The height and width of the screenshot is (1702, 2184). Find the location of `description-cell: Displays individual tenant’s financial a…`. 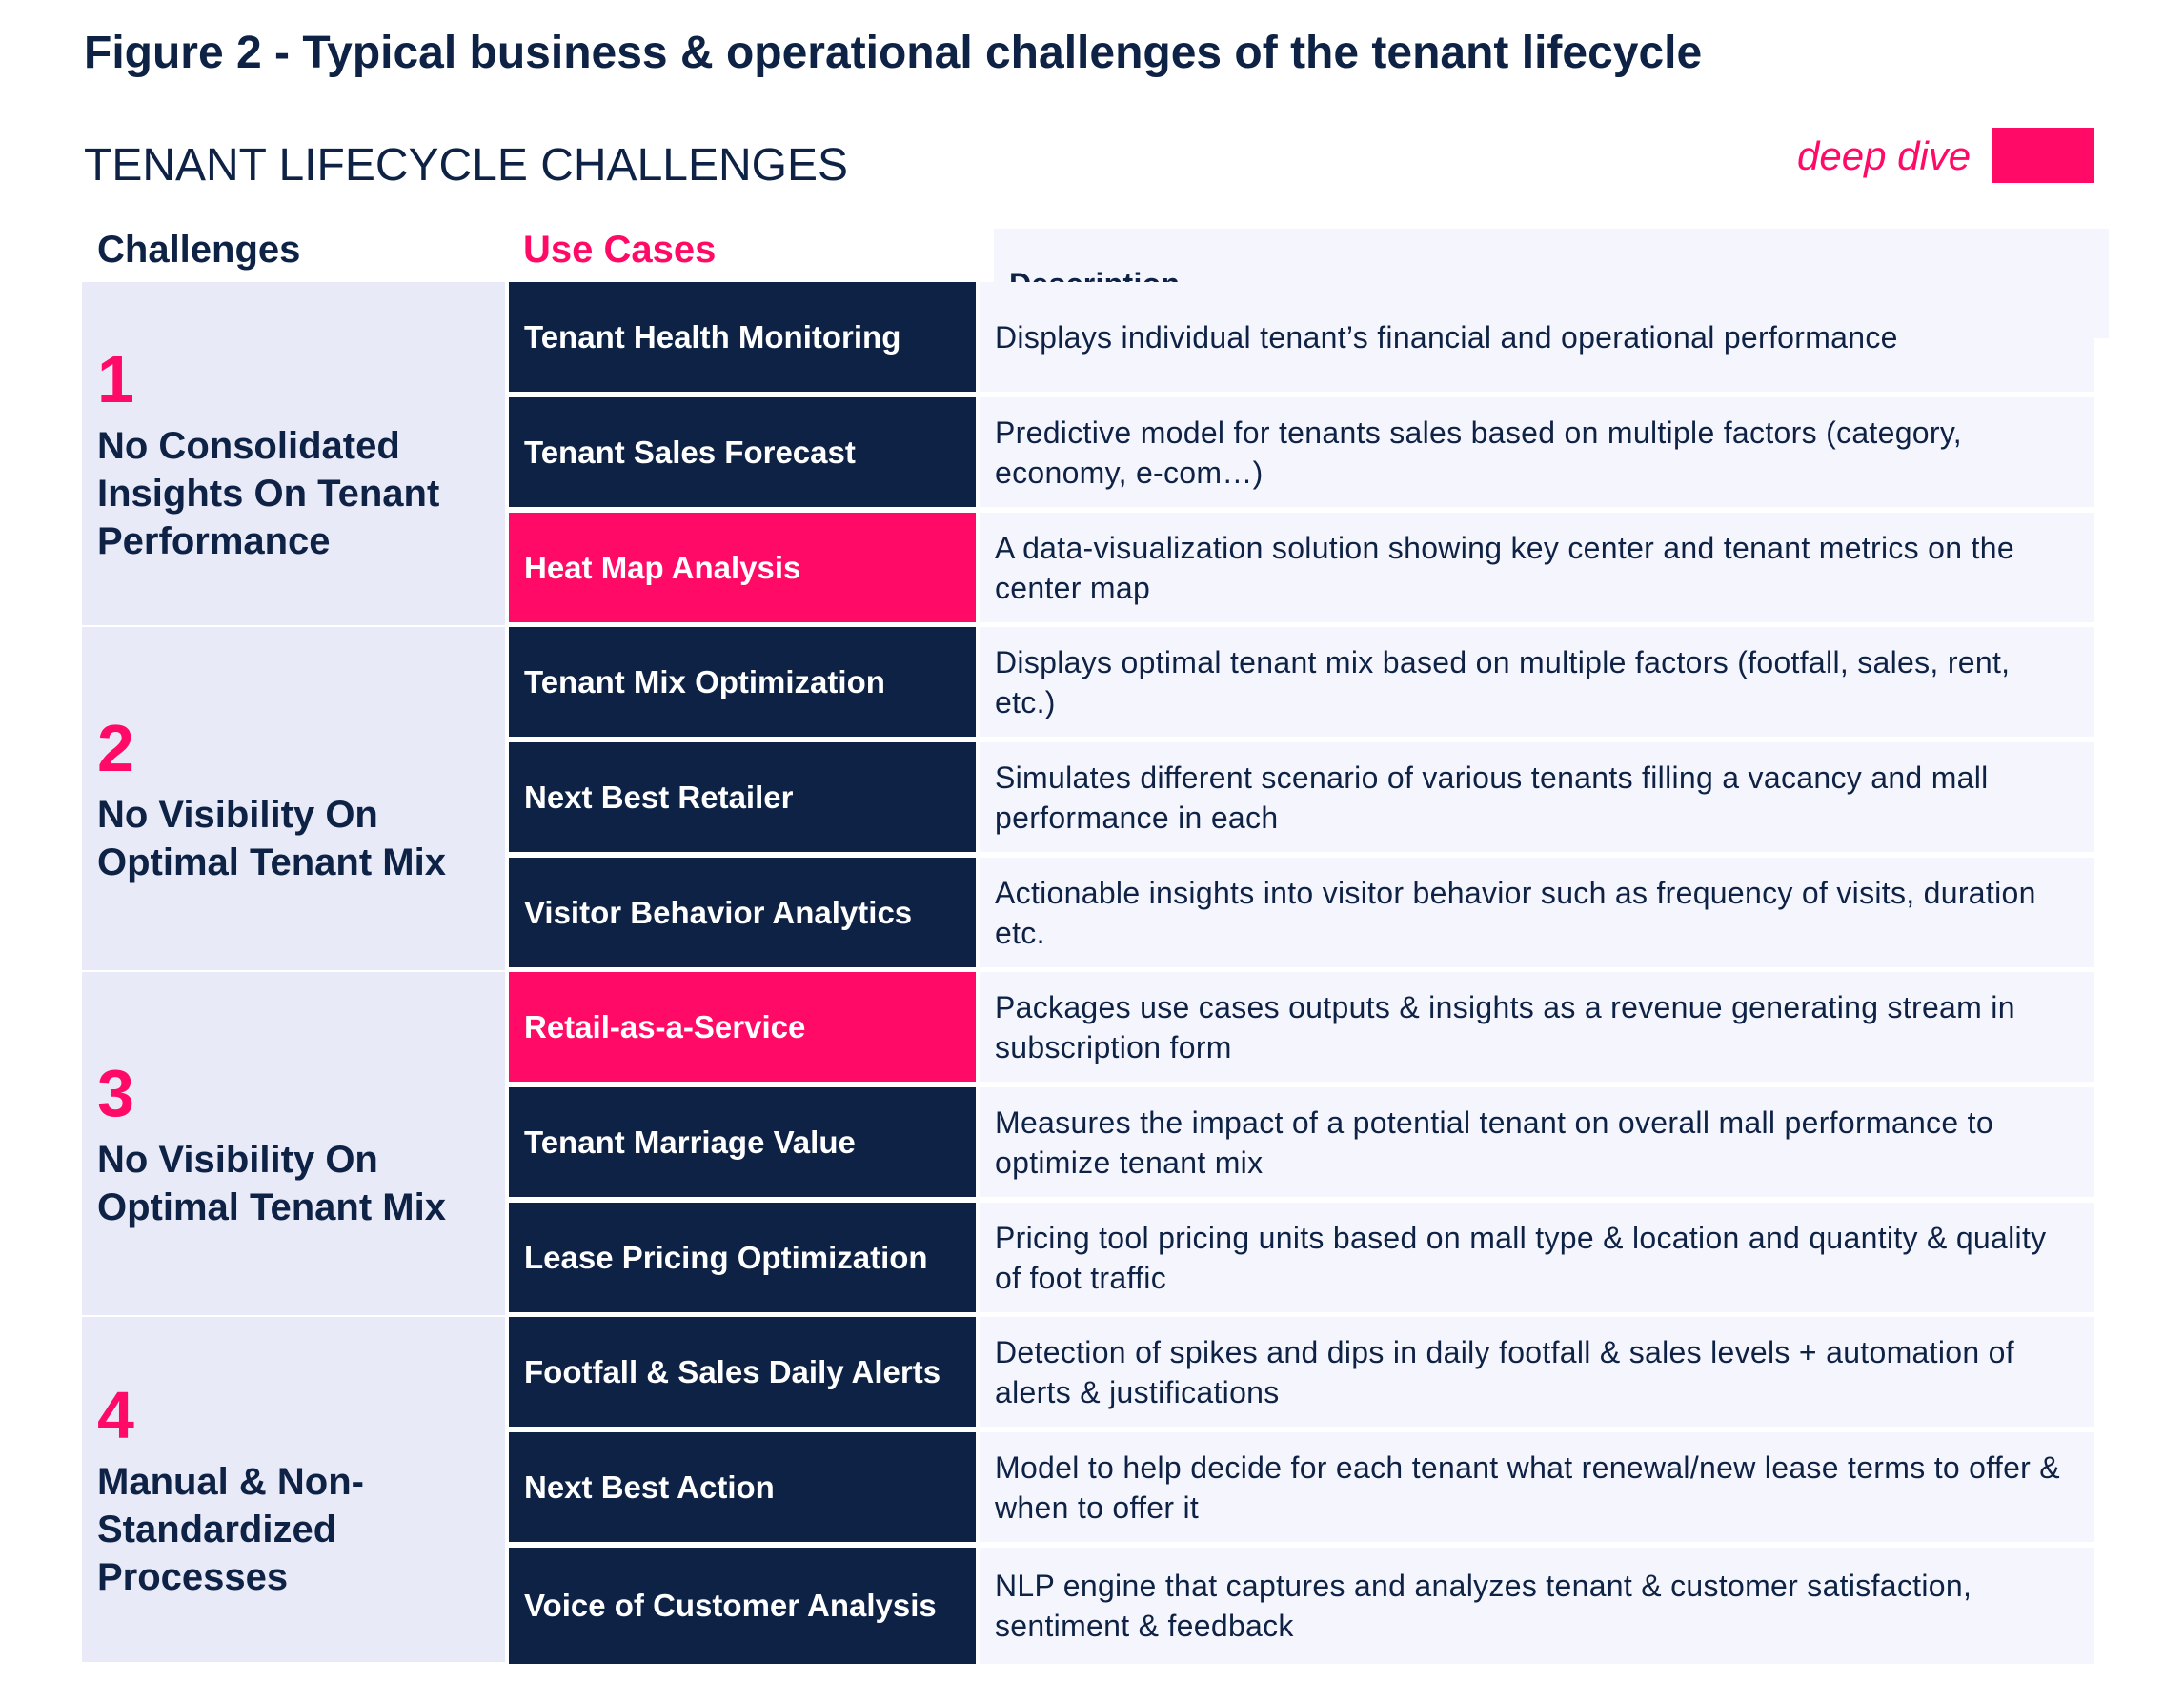

description-cell: Displays individual tenant’s financial a… is located at coordinates (1537, 338).